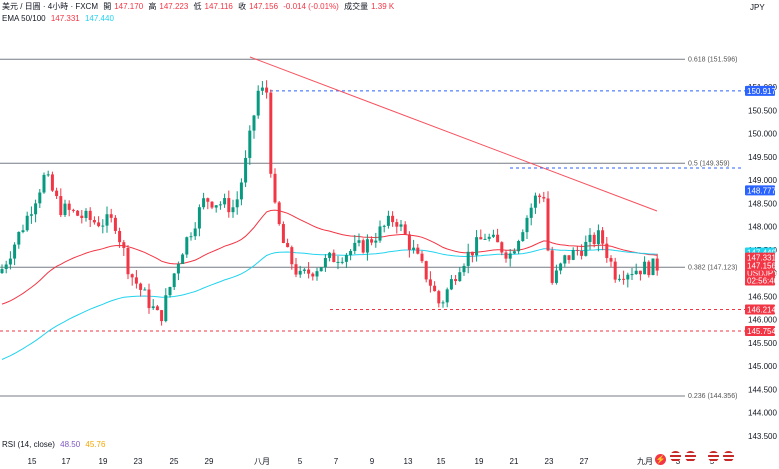  Describe the element at coordinates (107, 6) in the screenshot. I see `open-label: 開` at that location.